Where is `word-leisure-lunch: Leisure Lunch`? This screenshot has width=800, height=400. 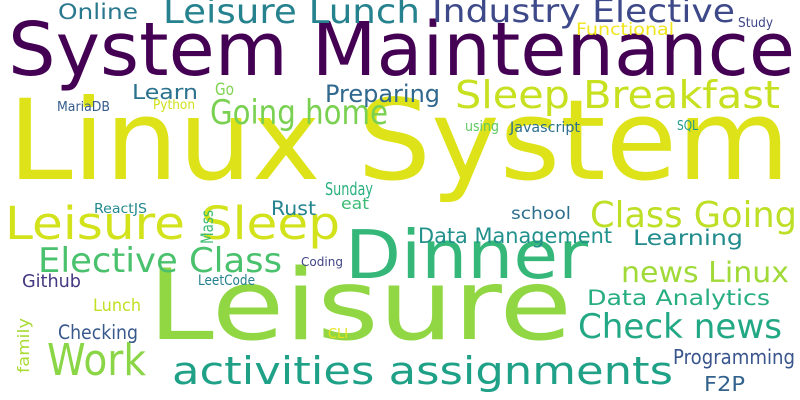 word-leisure-lunch: Leisure Lunch is located at coordinates (291, 16).